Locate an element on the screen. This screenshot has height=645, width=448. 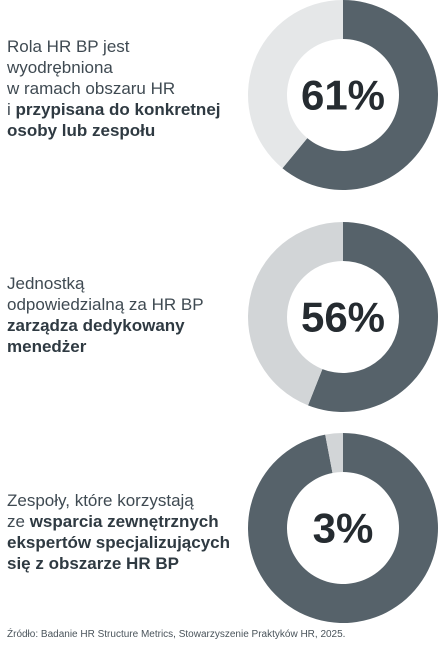
stat-label-emphasis: osoby lub zespołu is located at coordinates (81, 130).